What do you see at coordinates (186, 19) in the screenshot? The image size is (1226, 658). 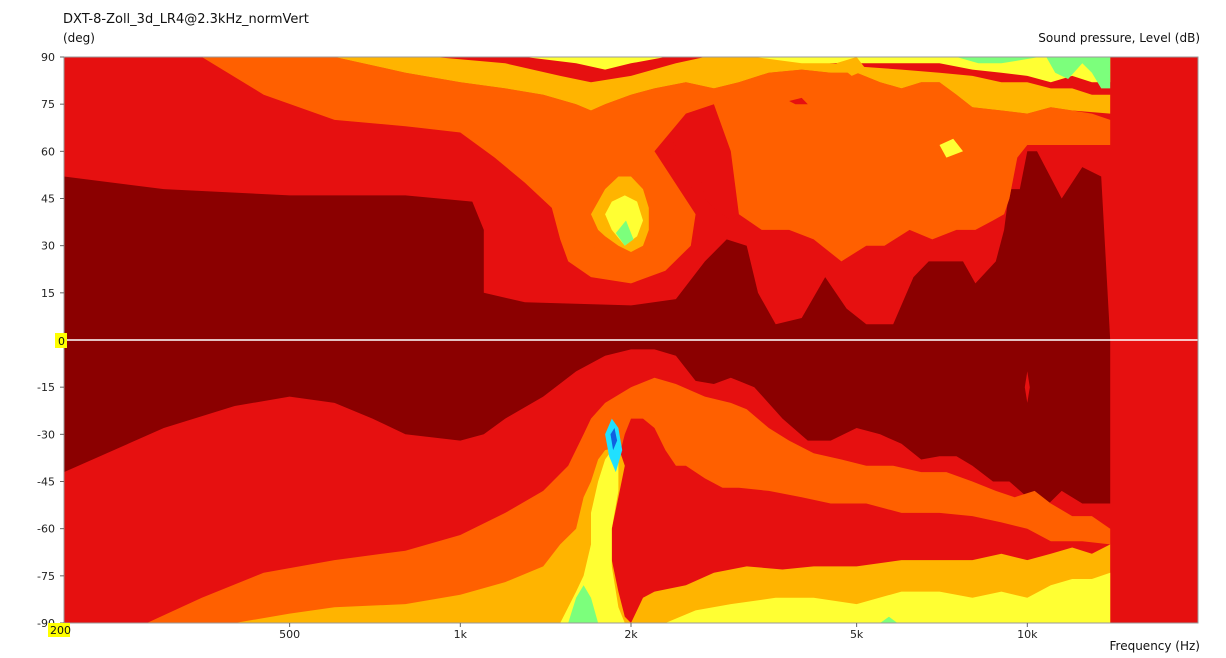 I see `chart-title: DXT-8-Zoll_3d_LR4@2.3kHz_normVert` at bounding box center [186, 19].